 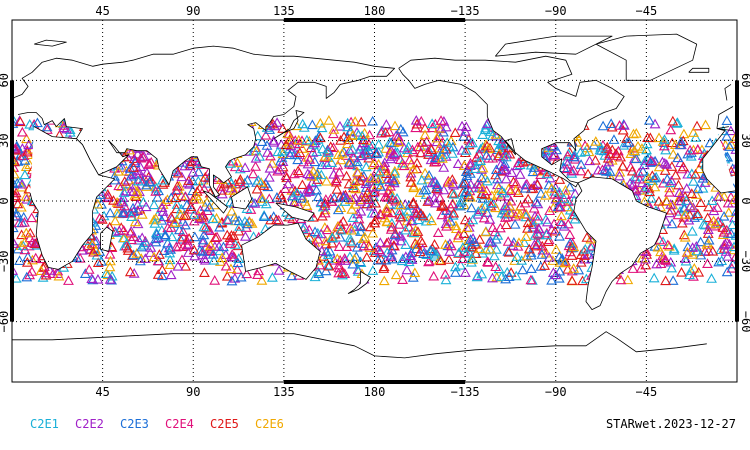 I want to click on bottom-lon-tick-label: 135, so click(x=284, y=392).